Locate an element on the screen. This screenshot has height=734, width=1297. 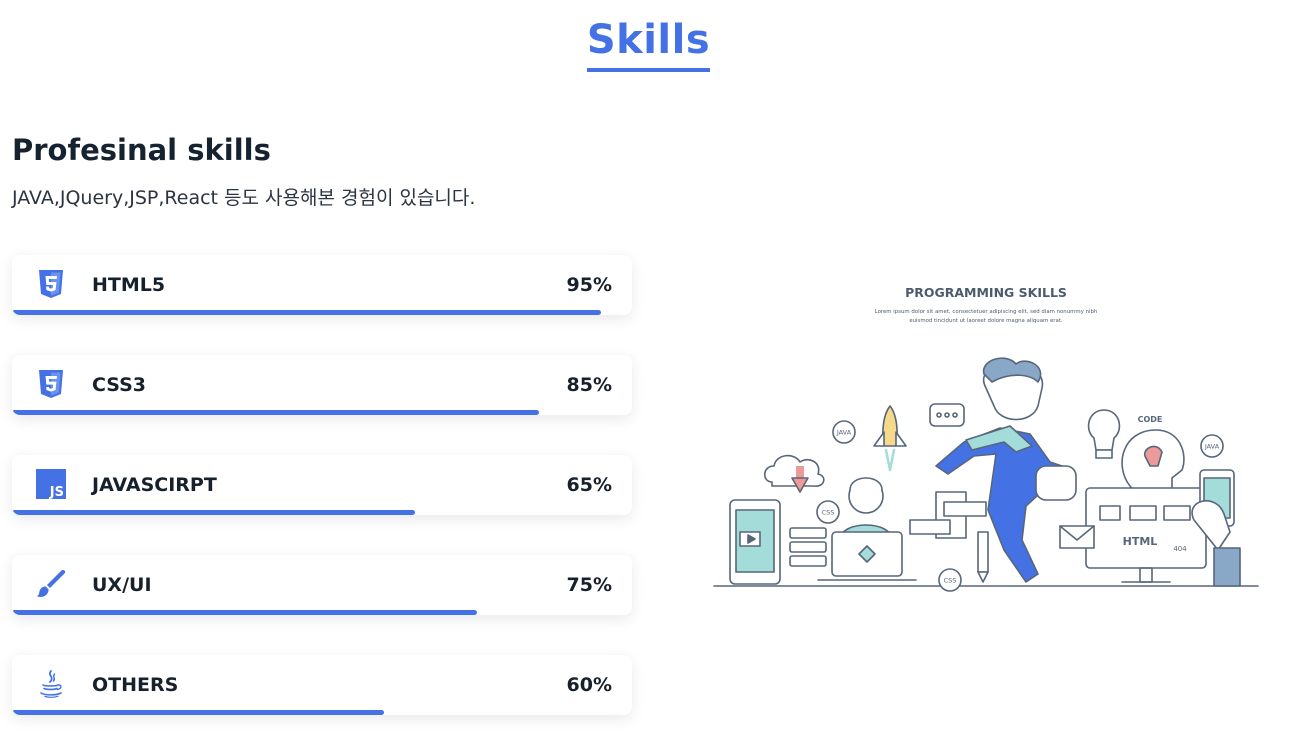
professional-description: JAVA,JQuery,JSP,React 등도 사용해본 경험이 있습니다. is located at coordinates (244, 198).